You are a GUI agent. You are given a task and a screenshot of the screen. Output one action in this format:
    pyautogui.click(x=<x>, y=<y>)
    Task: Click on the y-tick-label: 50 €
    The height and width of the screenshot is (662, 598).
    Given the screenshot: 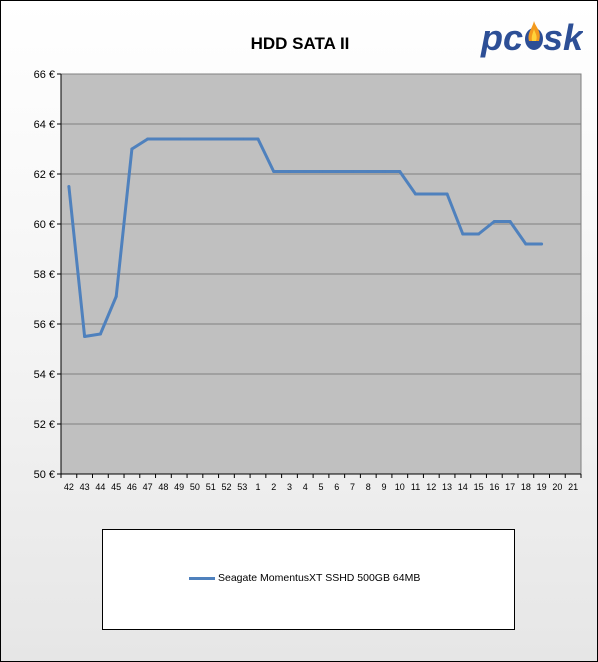 What is the action you would take?
    pyautogui.click(x=44, y=475)
    